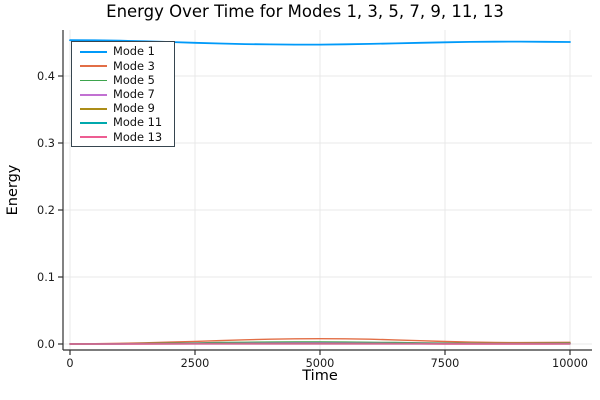 Image resolution: width=600 pixels, height=400 pixels. What do you see at coordinates (320, 376) in the screenshot?
I see `x-axis-label: Time` at bounding box center [320, 376].